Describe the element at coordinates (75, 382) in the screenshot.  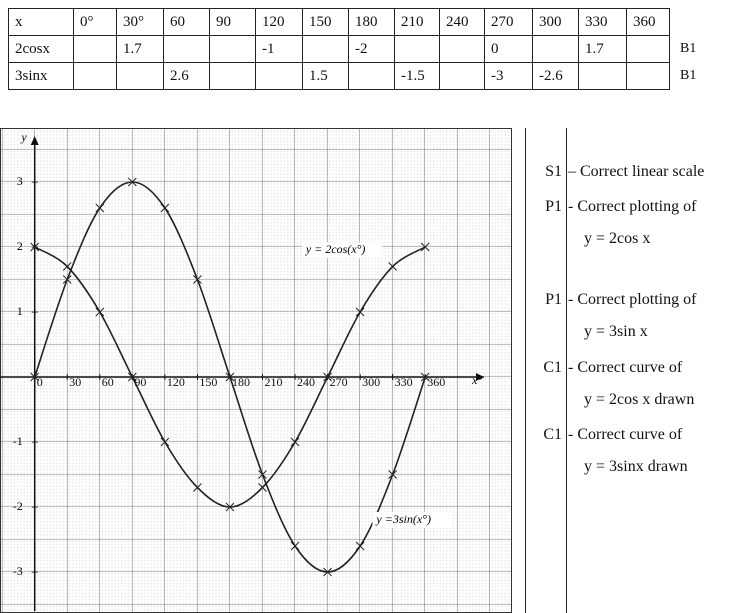
I see `x-tick-label: 30` at that location.